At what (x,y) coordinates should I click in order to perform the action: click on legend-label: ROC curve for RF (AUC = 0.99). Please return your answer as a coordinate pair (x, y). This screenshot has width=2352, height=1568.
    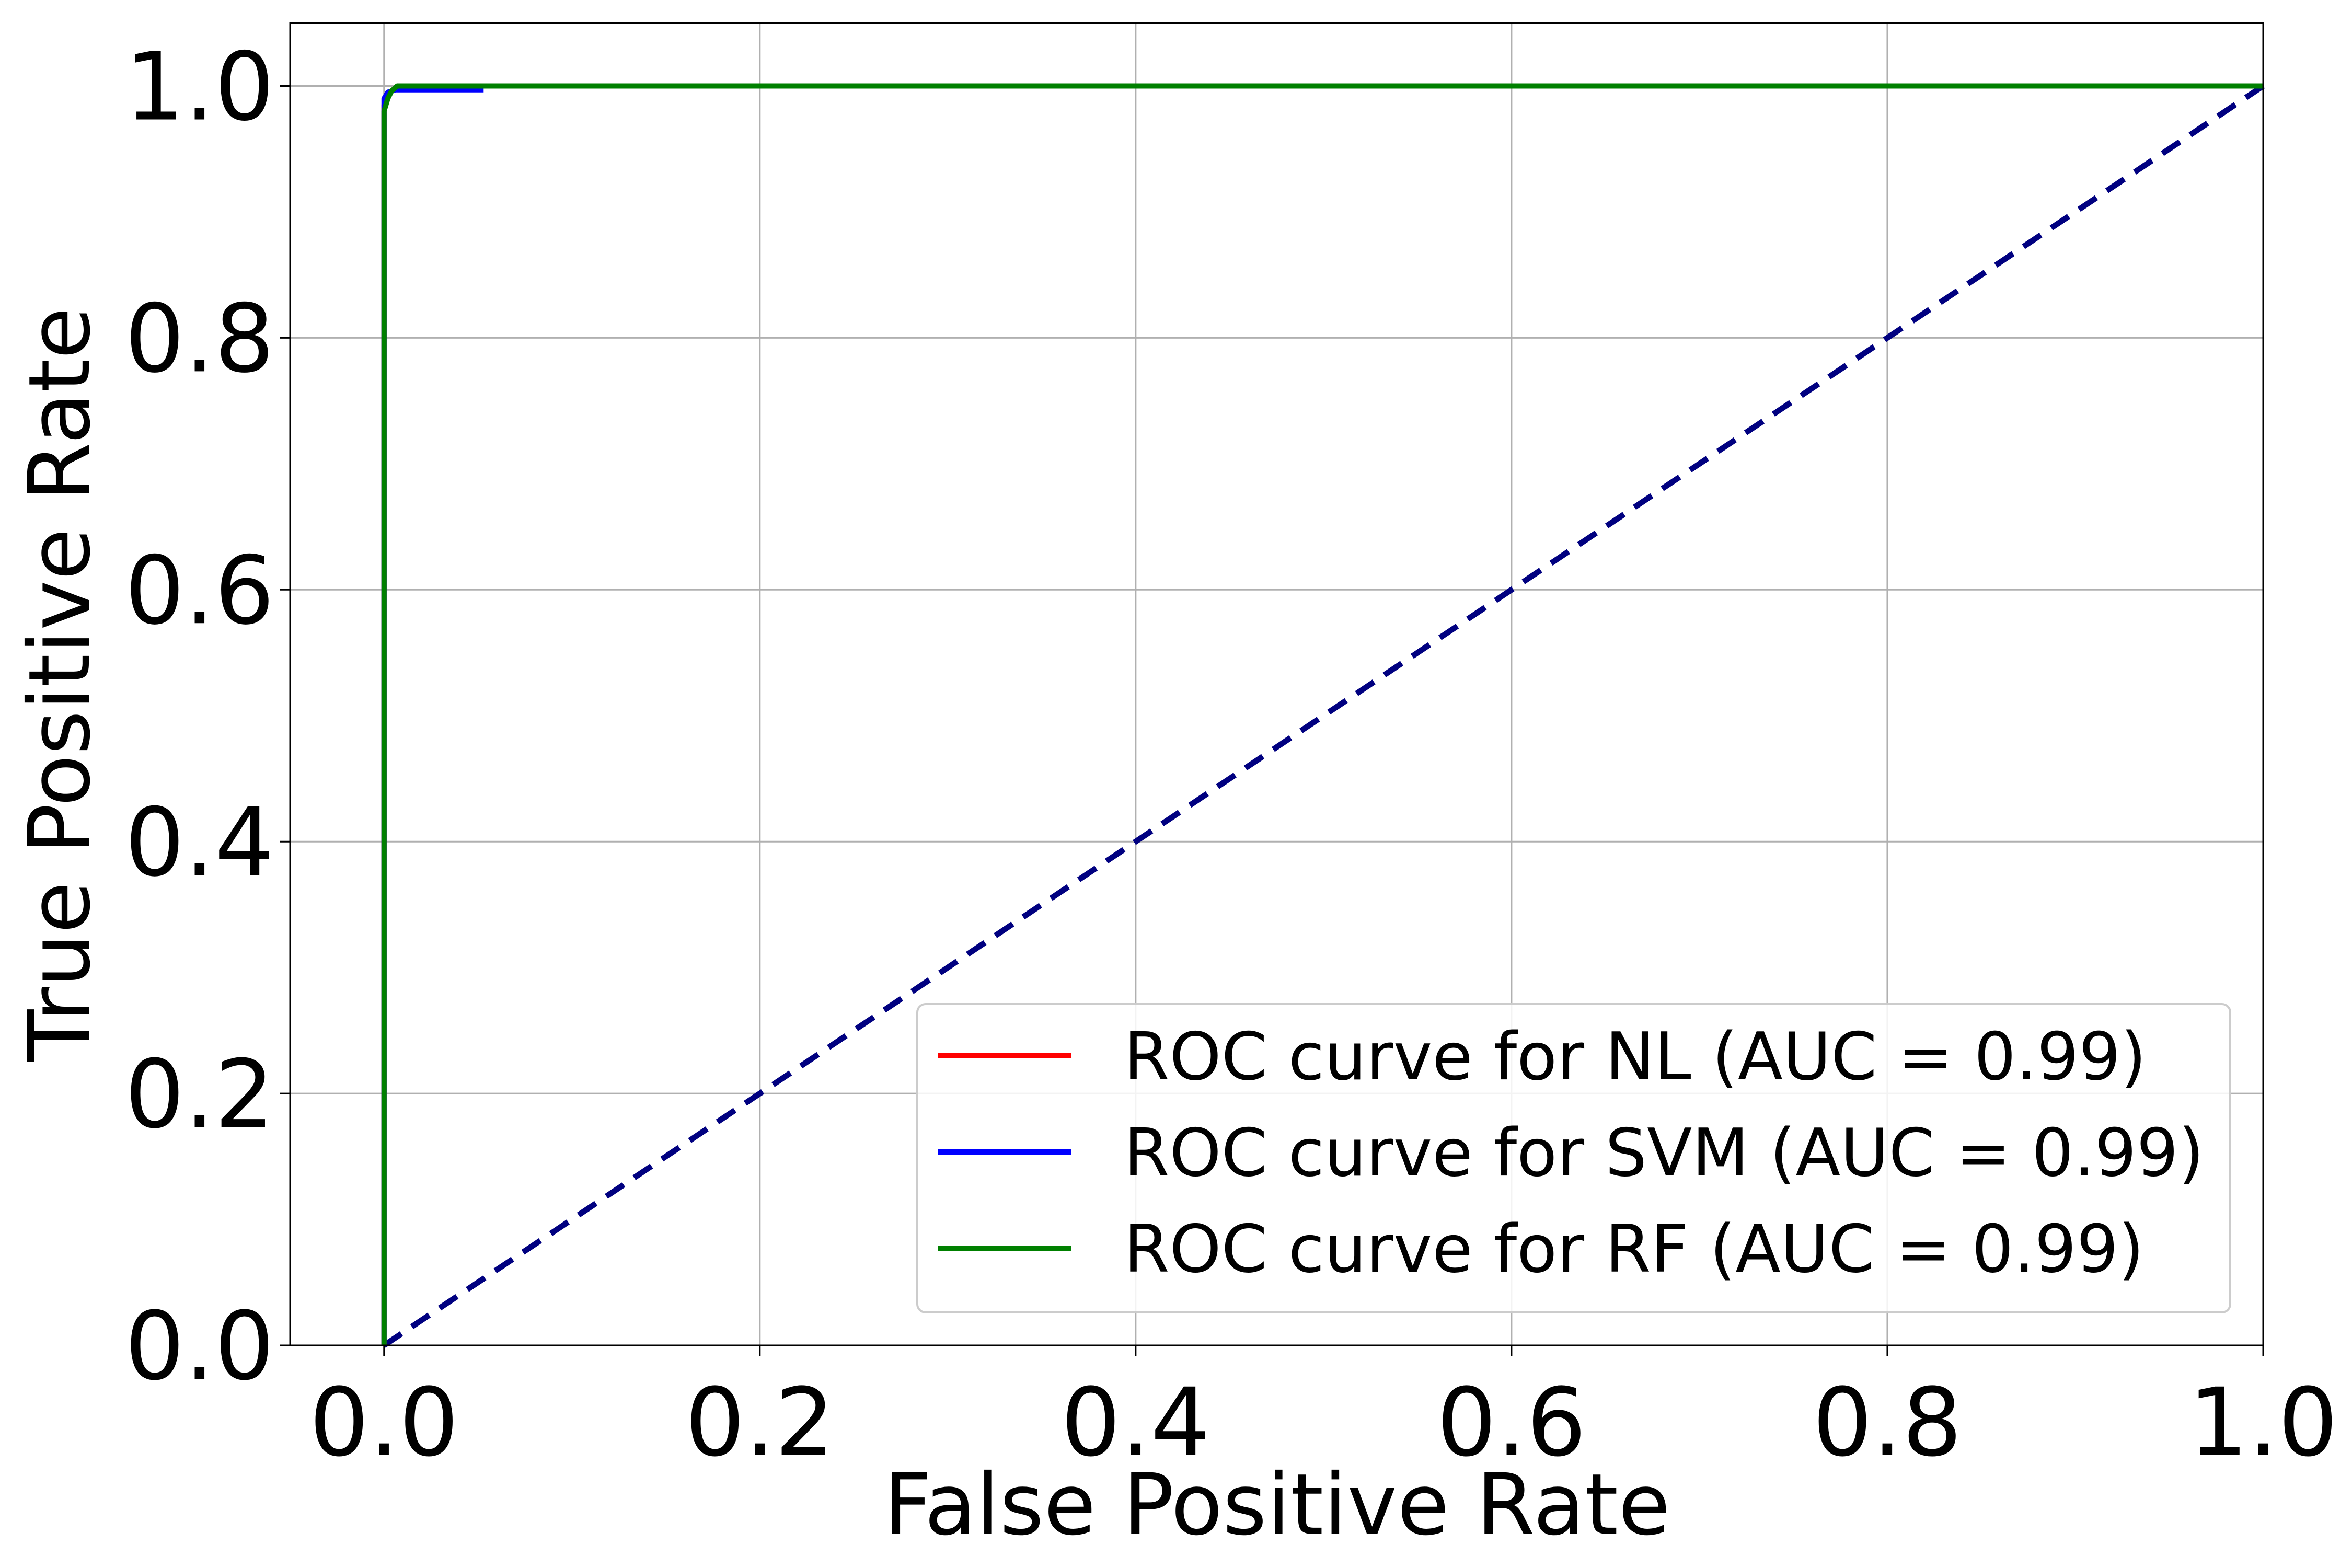
    Looking at the image, I should click on (1634, 1248).